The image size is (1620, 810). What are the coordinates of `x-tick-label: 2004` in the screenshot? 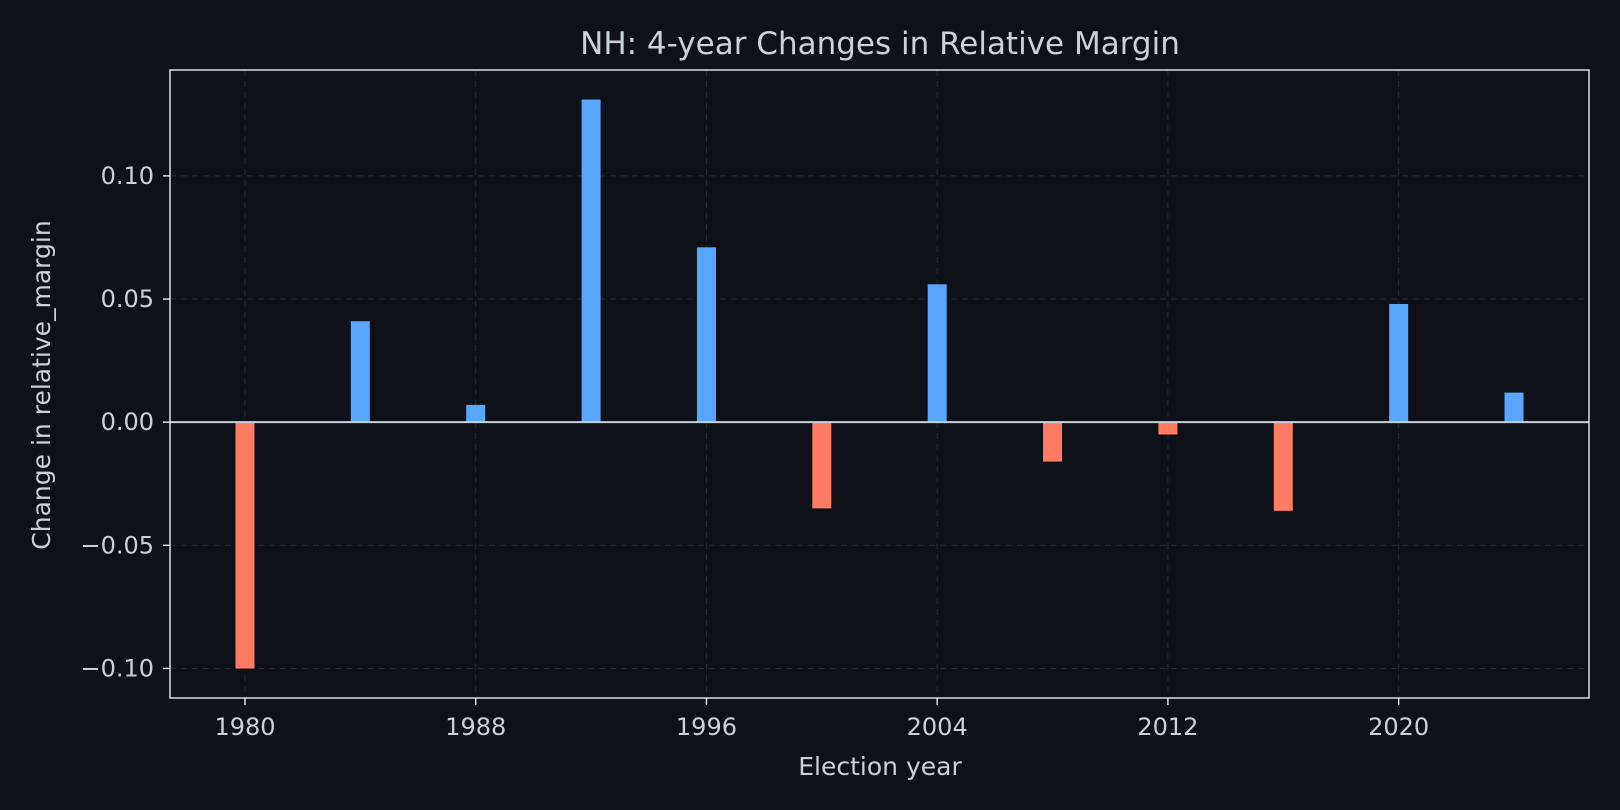 It's located at (937, 727).